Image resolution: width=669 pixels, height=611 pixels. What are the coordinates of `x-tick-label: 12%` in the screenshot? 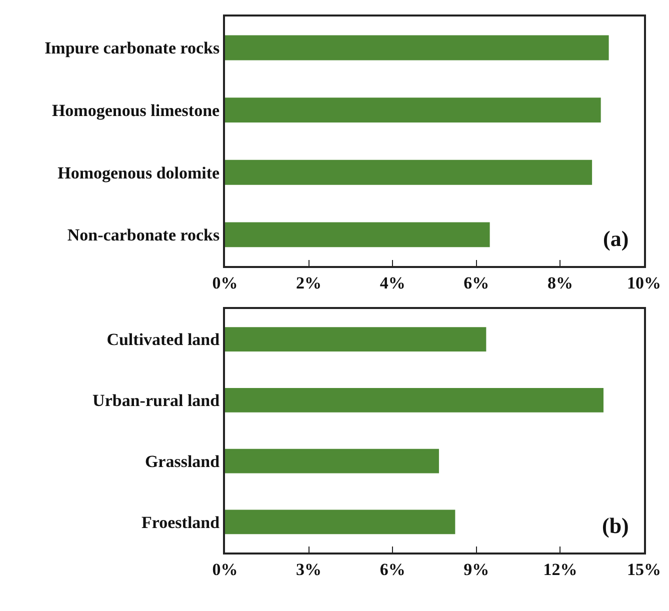 It's located at (560, 569).